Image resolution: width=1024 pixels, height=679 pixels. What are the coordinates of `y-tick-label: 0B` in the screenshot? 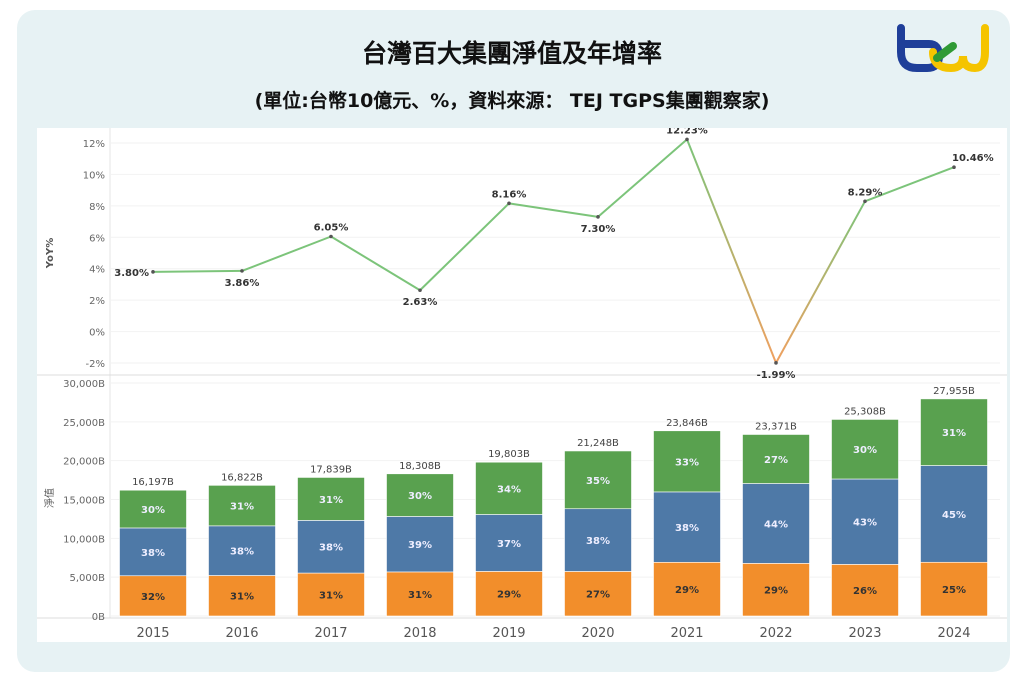 It's located at (98, 617).